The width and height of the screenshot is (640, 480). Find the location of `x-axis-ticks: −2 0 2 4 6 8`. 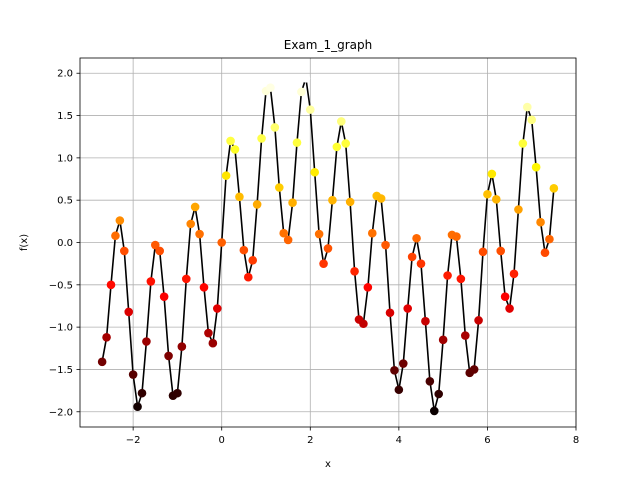

x-axis-ticks: −2 0 2 4 6 8 is located at coordinates (352, 436).